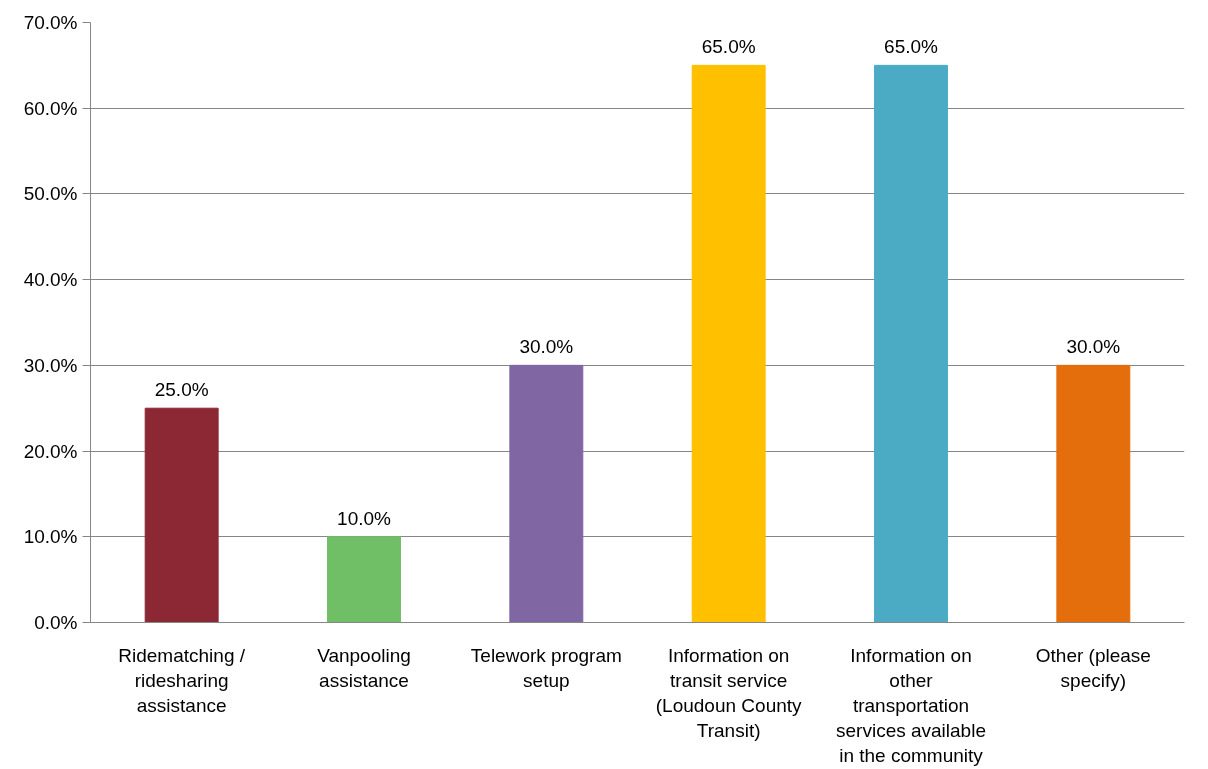 The height and width of the screenshot is (769, 1208). What do you see at coordinates (50, 108) in the screenshot?
I see `y-tick-label: 60.0%` at bounding box center [50, 108].